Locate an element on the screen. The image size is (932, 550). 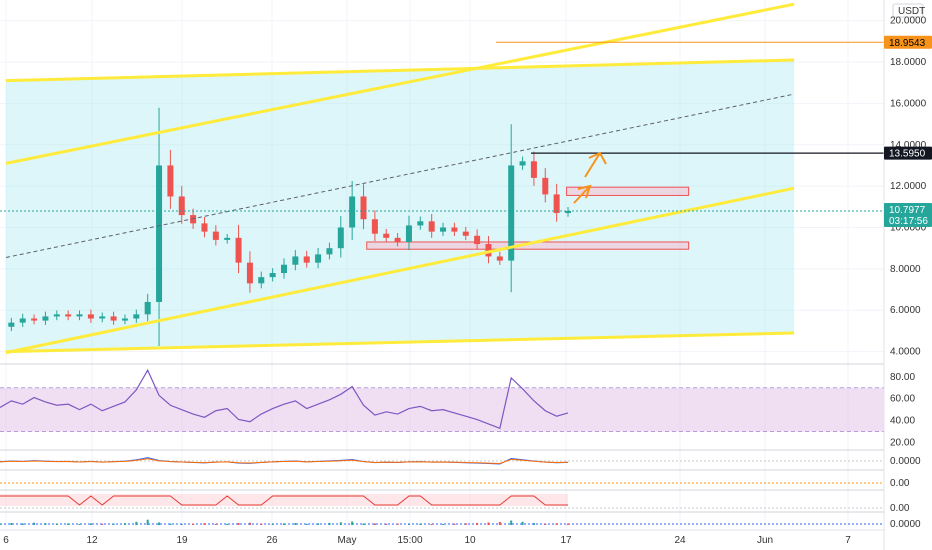
price-tick-label: 4.0000 is located at coordinates (905, 352).